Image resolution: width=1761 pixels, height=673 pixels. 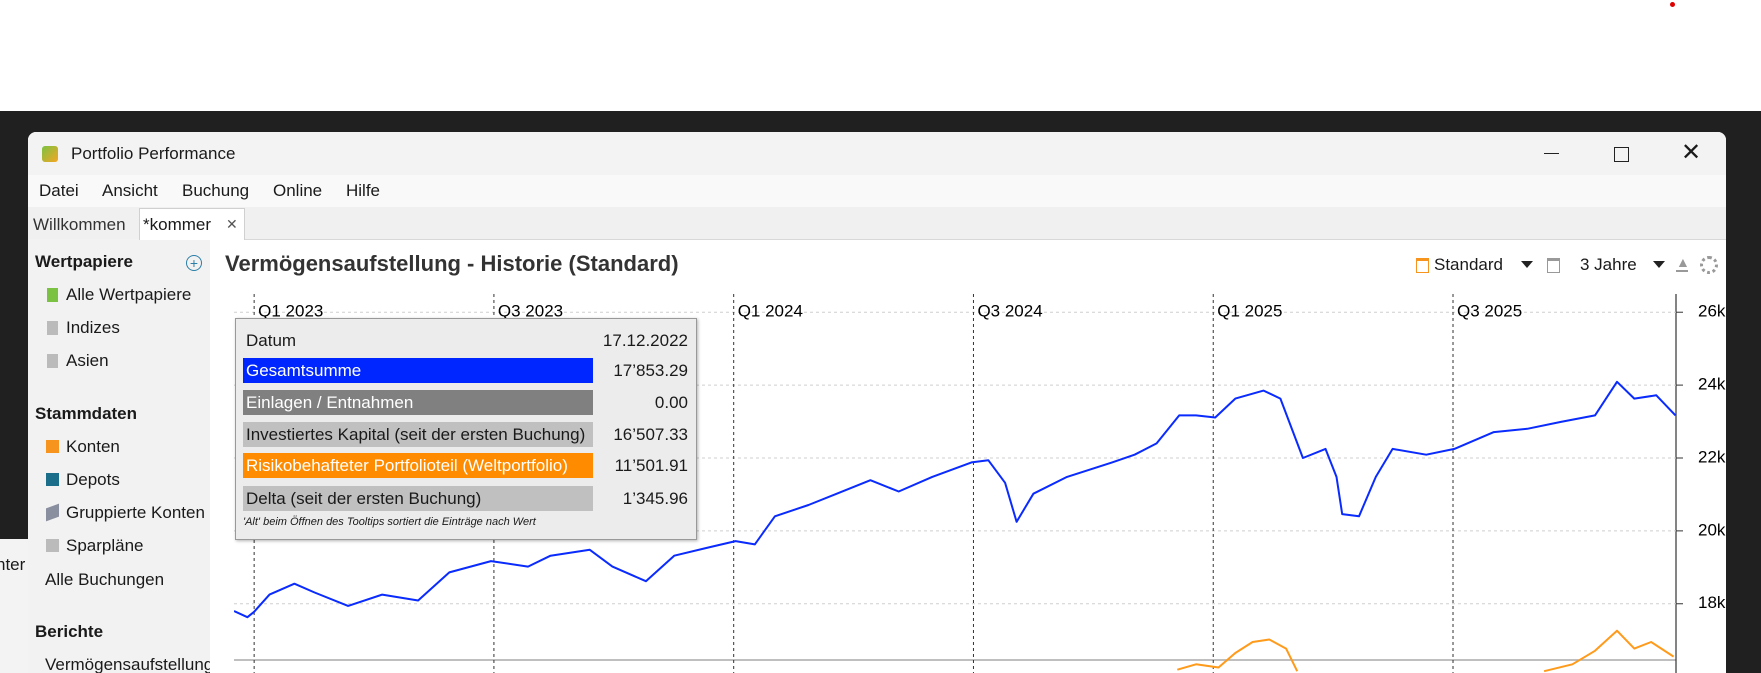 What do you see at coordinates (418, 498) in the screenshot?
I see `tooltip-label: Delta (seit der ersten Buchung)` at bounding box center [418, 498].